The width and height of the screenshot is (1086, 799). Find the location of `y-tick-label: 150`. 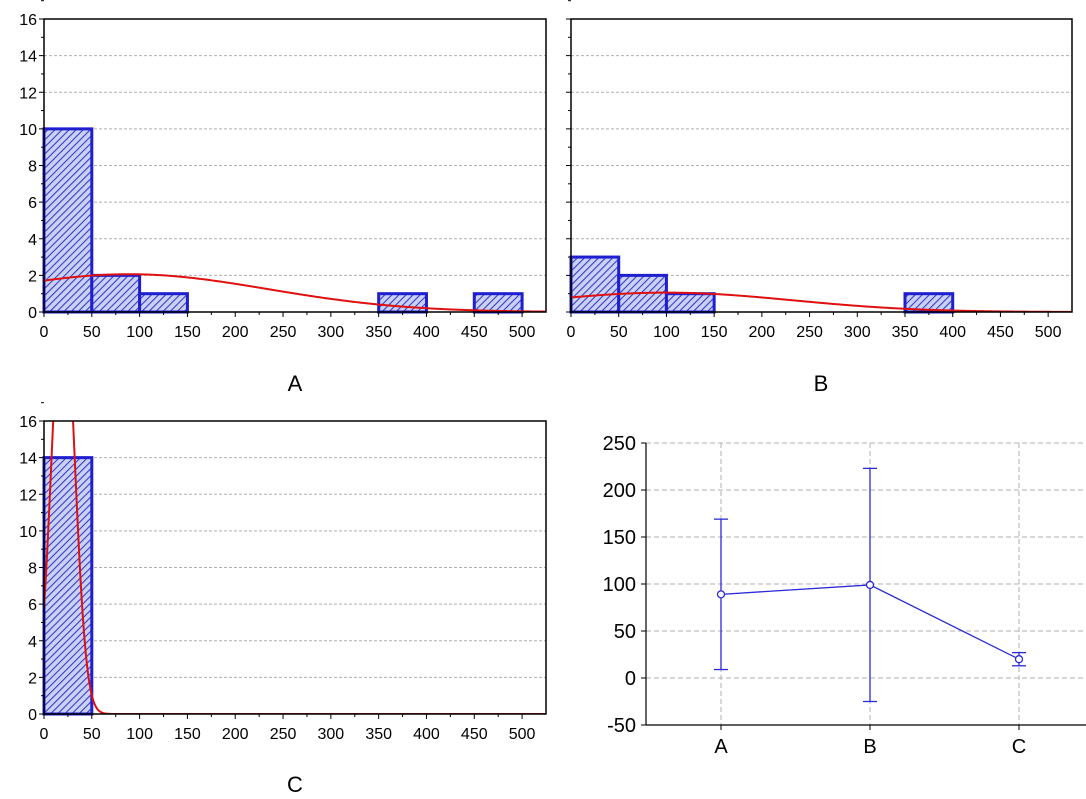

y-tick-label: 150 is located at coordinates (619, 538).